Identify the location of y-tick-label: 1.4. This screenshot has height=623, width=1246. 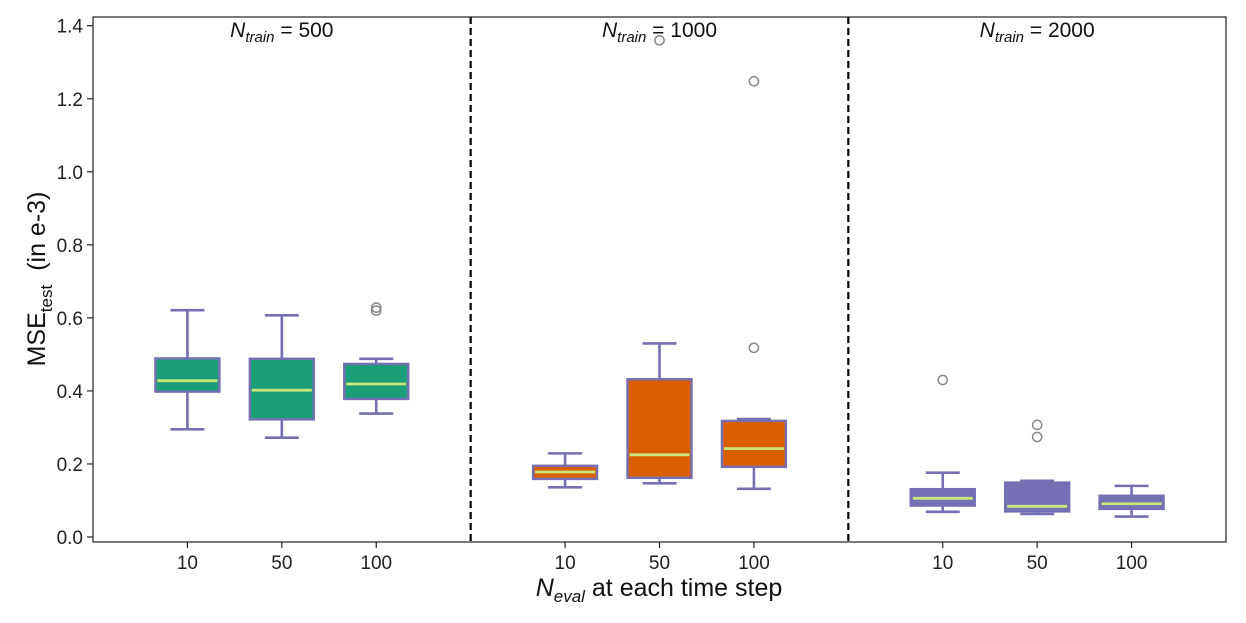
(70, 27).